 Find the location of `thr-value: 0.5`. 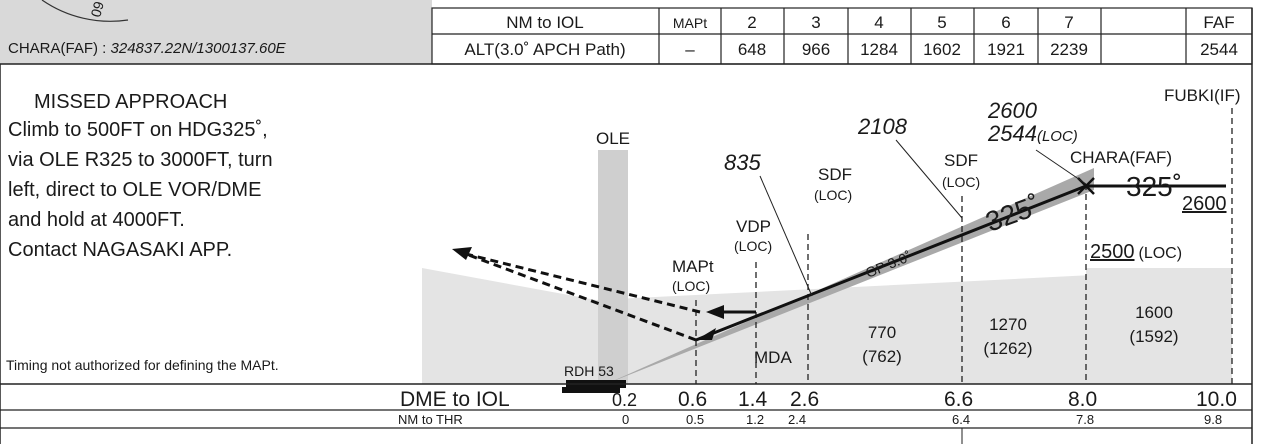

thr-value: 0.5 is located at coordinates (695, 419).